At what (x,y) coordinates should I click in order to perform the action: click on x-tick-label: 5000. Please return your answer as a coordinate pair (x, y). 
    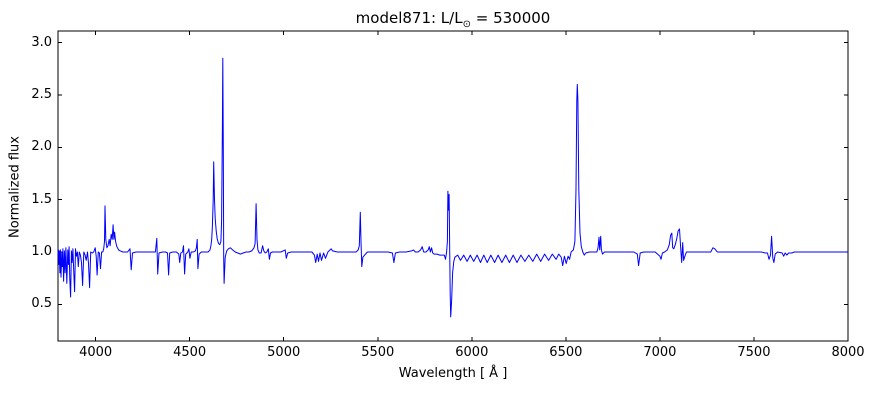
    Looking at the image, I should click on (284, 352).